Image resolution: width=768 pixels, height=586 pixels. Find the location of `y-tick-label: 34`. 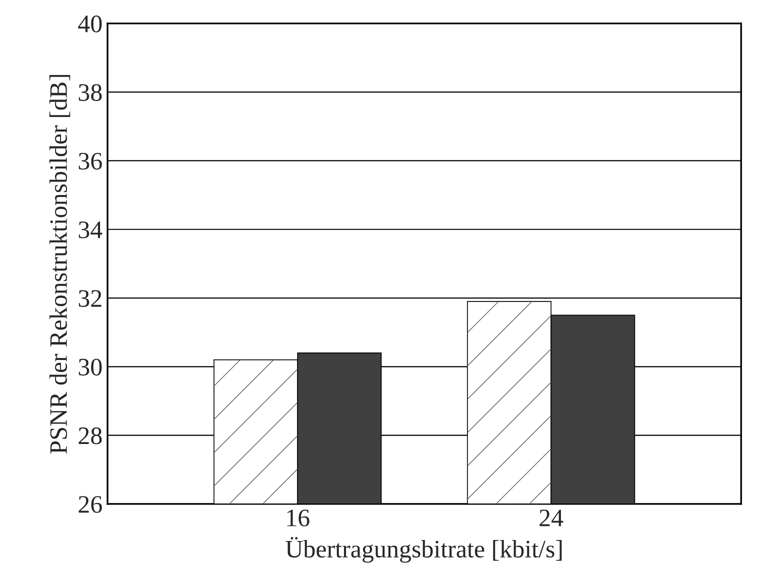

y-tick-label: 34 is located at coordinates (90, 229).